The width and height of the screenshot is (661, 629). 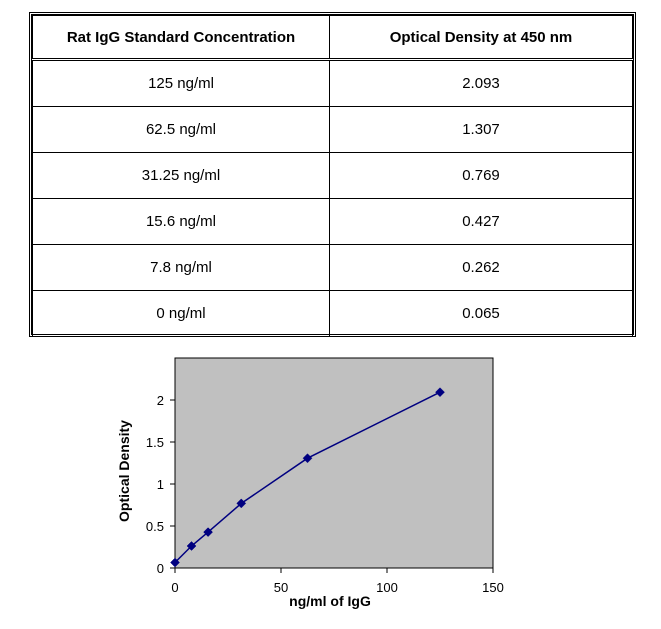 I want to click on table-row: 7.8 ng/ml 0.262, so click(x=332, y=267).